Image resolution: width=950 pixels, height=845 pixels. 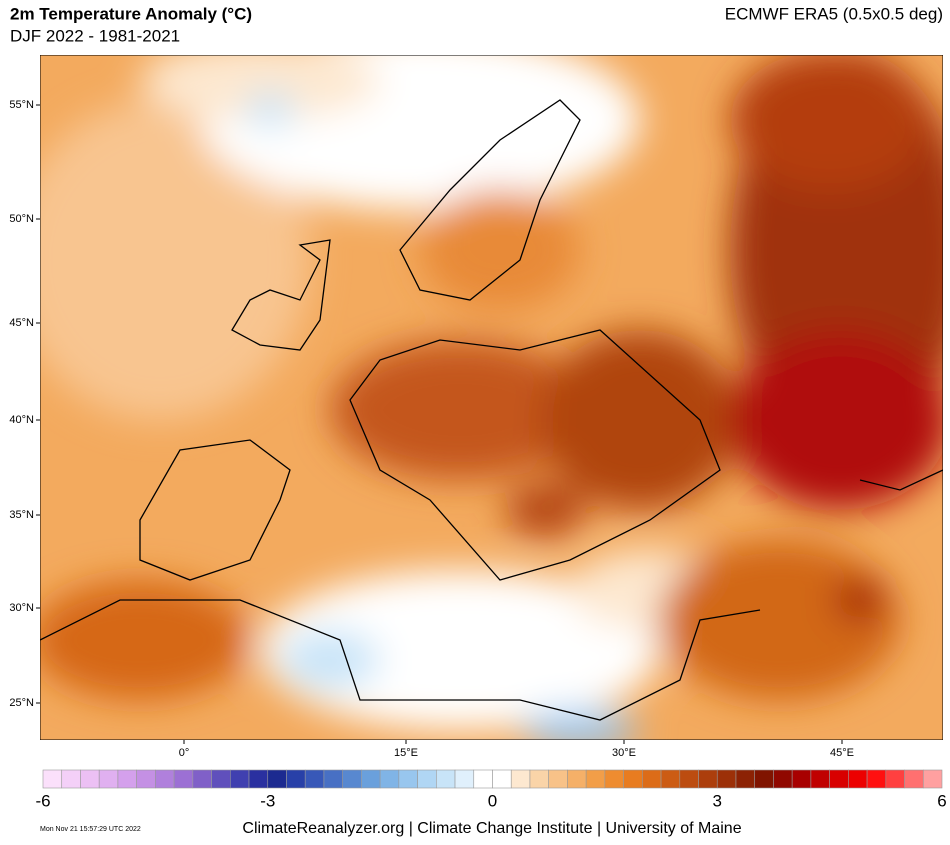 I want to click on title: 2m Temperature Anomaly (°C), so click(x=131, y=13).